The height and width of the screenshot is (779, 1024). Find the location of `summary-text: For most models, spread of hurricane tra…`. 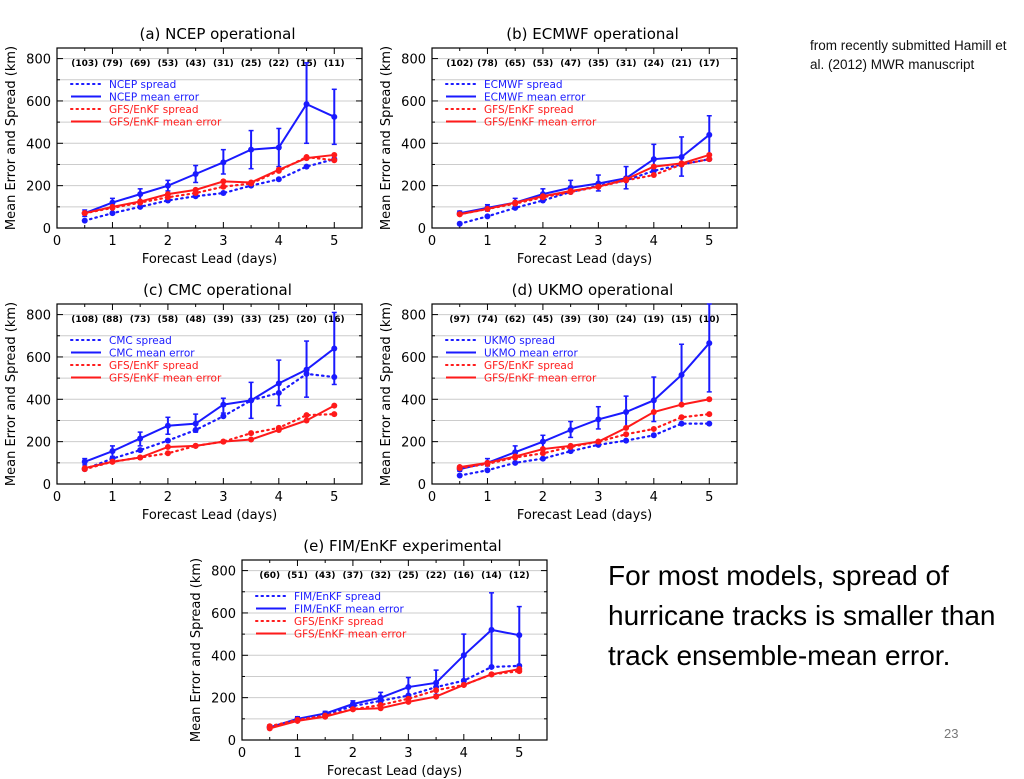

summary-text: For most models, spread of hurricane tra… is located at coordinates (802, 615).